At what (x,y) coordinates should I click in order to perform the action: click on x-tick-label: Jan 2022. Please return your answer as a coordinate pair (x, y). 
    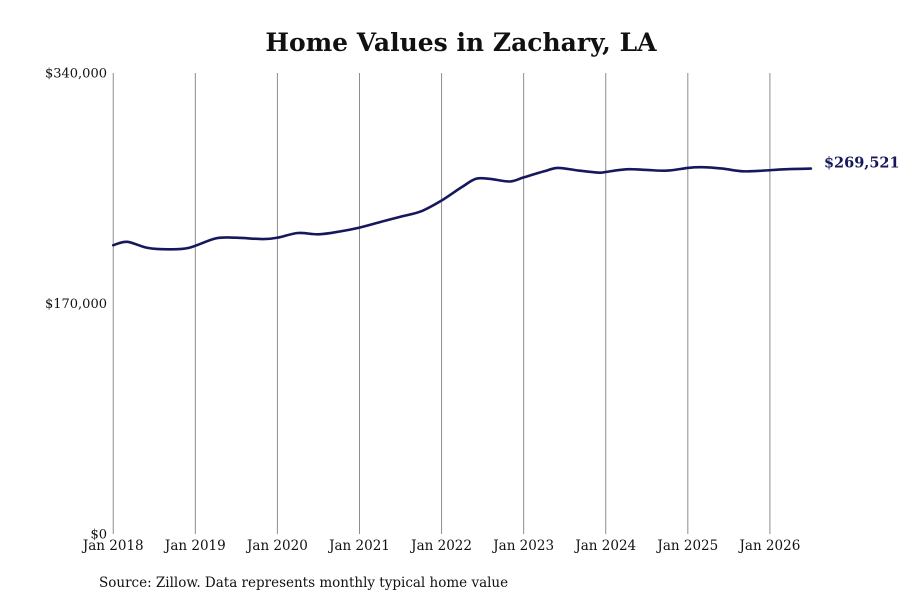
    Looking at the image, I should click on (440, 546).